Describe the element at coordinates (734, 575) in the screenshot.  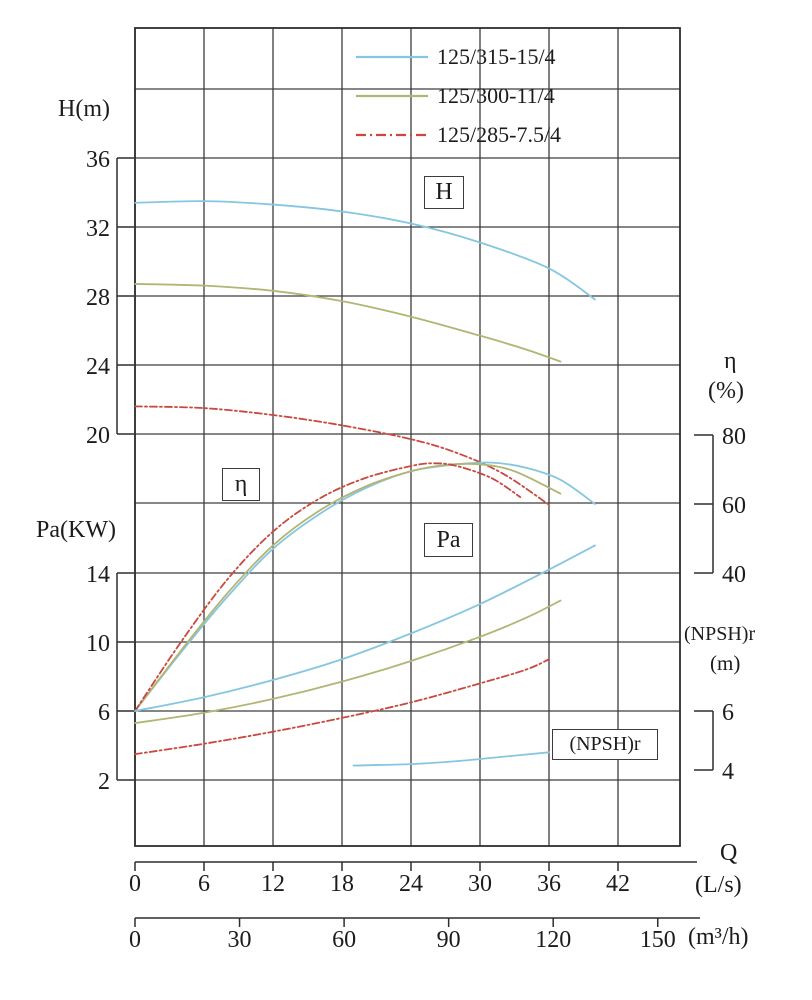
I see `eta-tick-label: 40` at that location.